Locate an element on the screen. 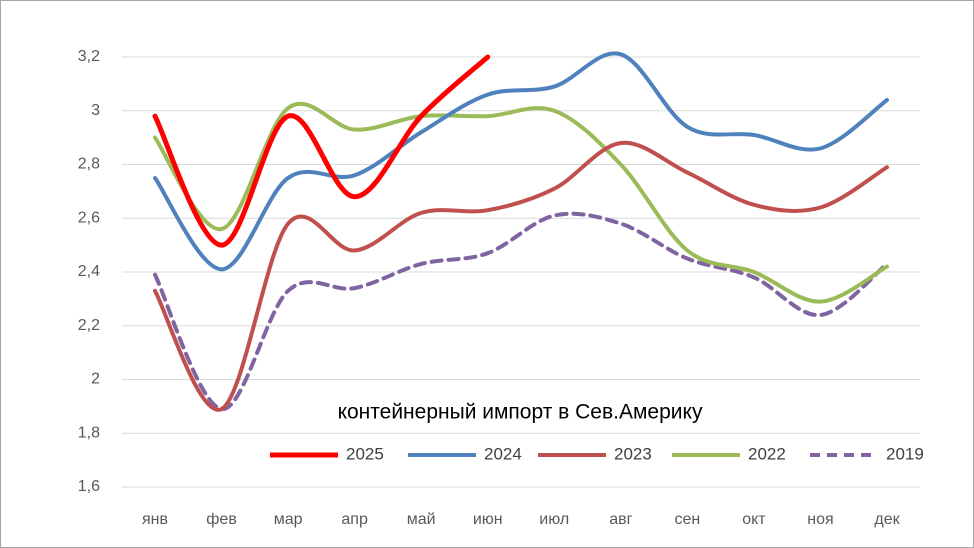 The width and height of the screenshot is (974, 548). series-line is located at coordinates (321, 151).